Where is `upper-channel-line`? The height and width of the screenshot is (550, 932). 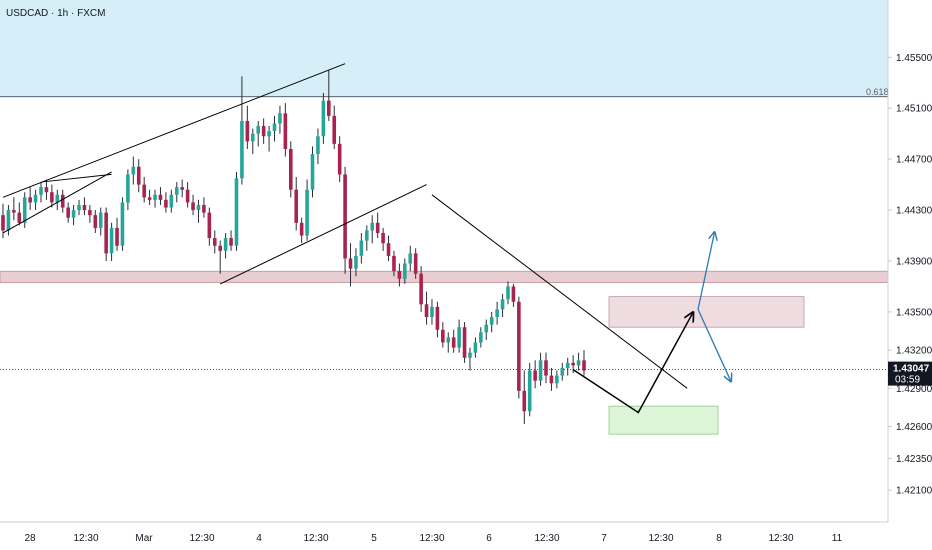 upper-channel-line is located at coordinates (174, 130).